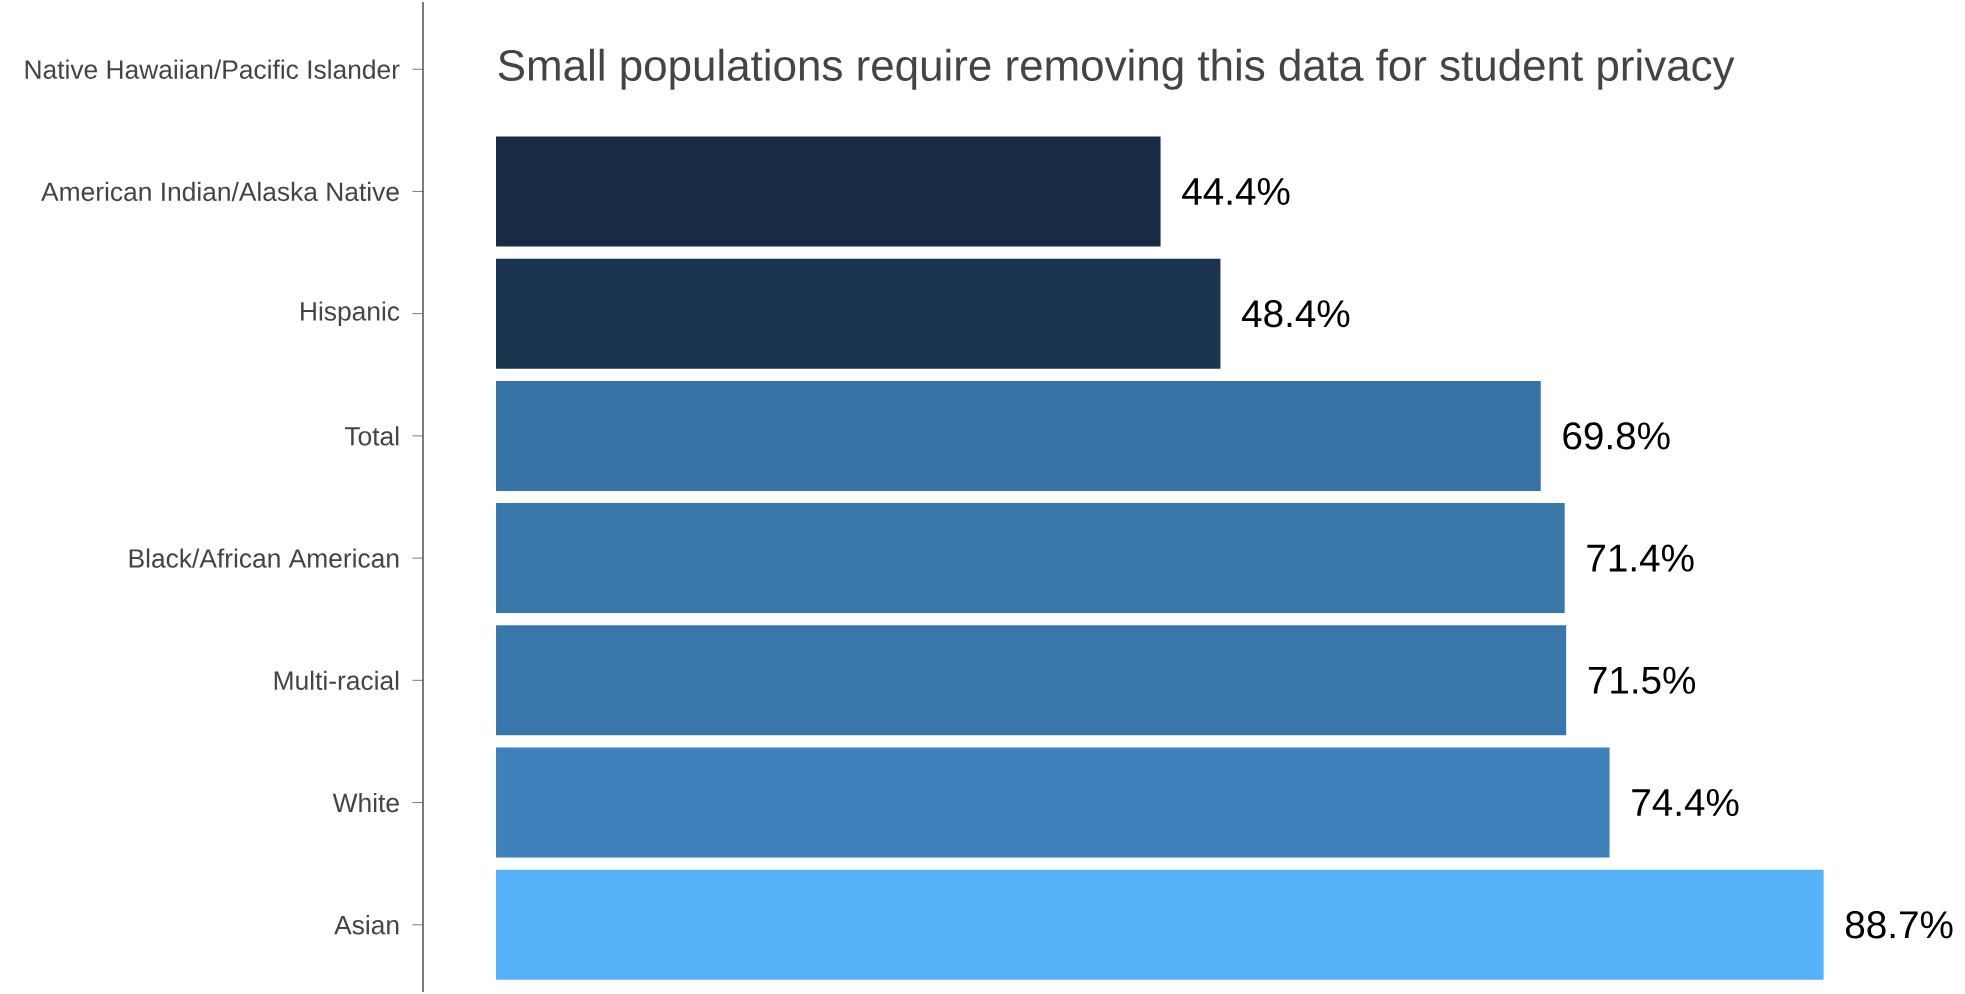 This screenshot has width=1965, height=994. What do you see at coordinates (1116, 69) in the screenshot?
I see `annotation: Small populations require removing this data for student privacy` at bounding box center [1116, 69].